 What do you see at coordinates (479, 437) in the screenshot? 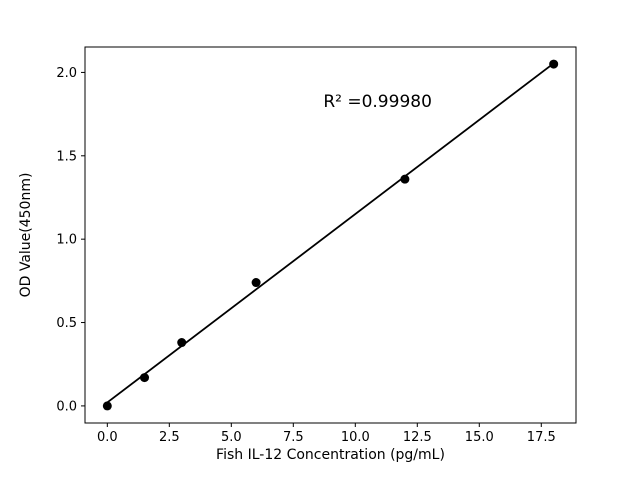
I see `x-axis-tick-label: 15.0` at bounding box center [479, 437].